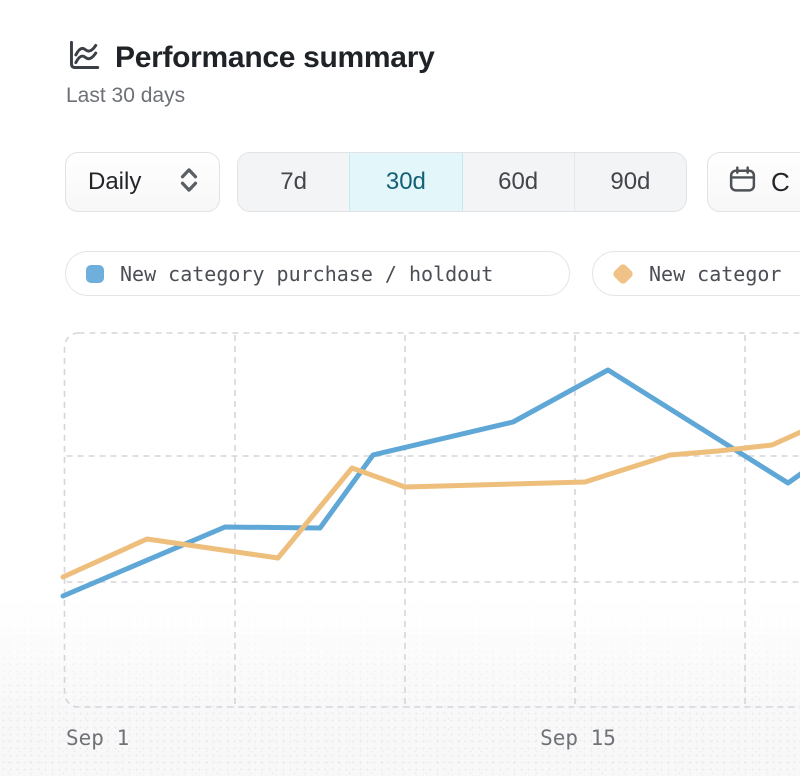 Image resolution: width=800 pixels, height=776 pixels. I want to click on custom-range-button: C, so click(753, 182).